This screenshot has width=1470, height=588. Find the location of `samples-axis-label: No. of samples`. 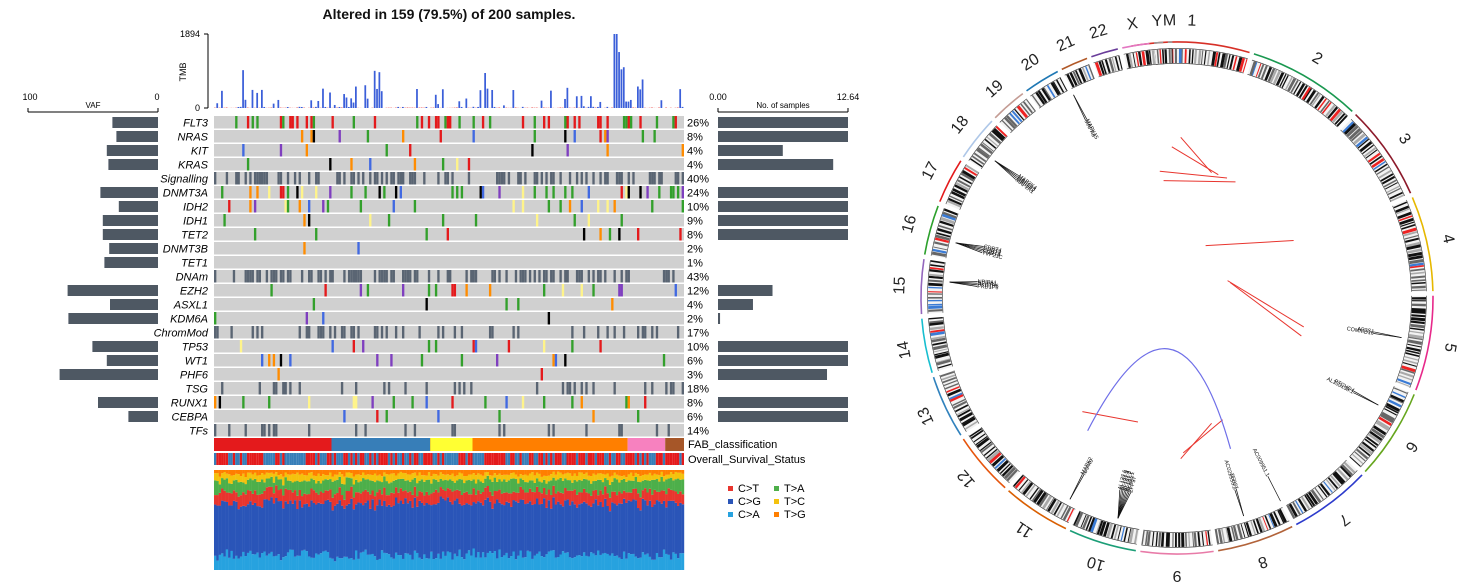

samples-axis-label: No. of samples is located at coordinates (782, 105).